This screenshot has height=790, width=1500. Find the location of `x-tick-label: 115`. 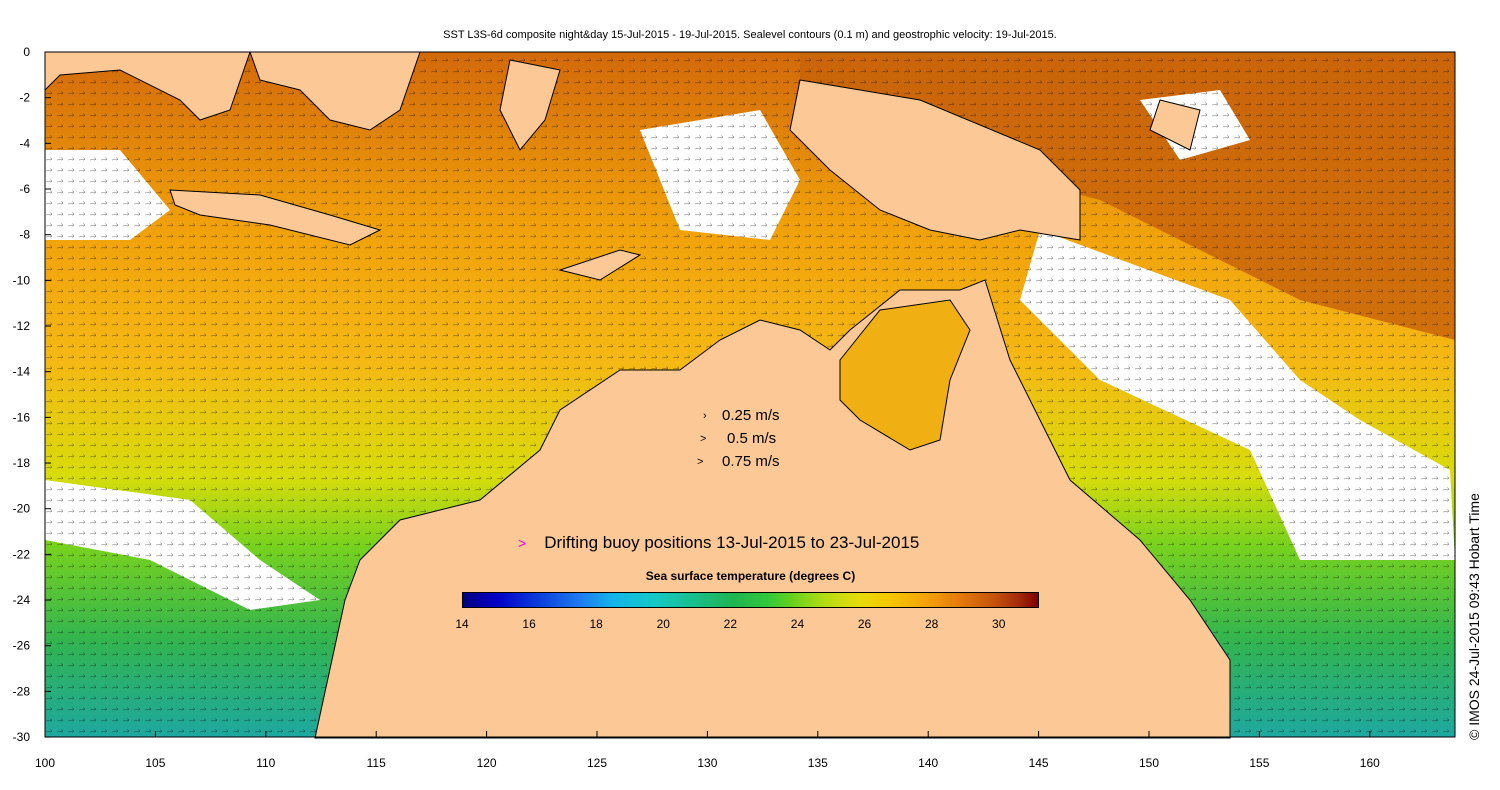

x-tick-label: 115 is located at coordinates (376, 763).